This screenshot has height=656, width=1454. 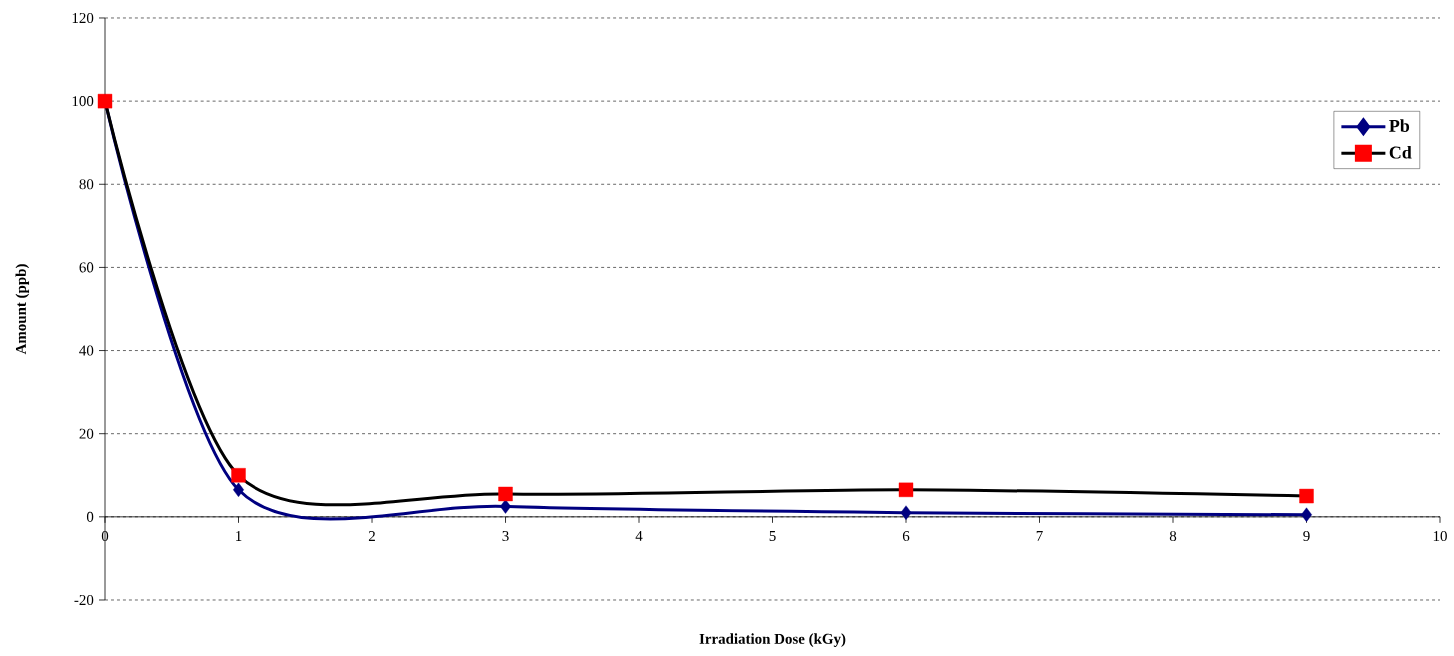 What do you see at coordinates (22, 309) in the screenshot?
I see `y-axis-title: Amount (ppb)` at bounding box center [22, 309].